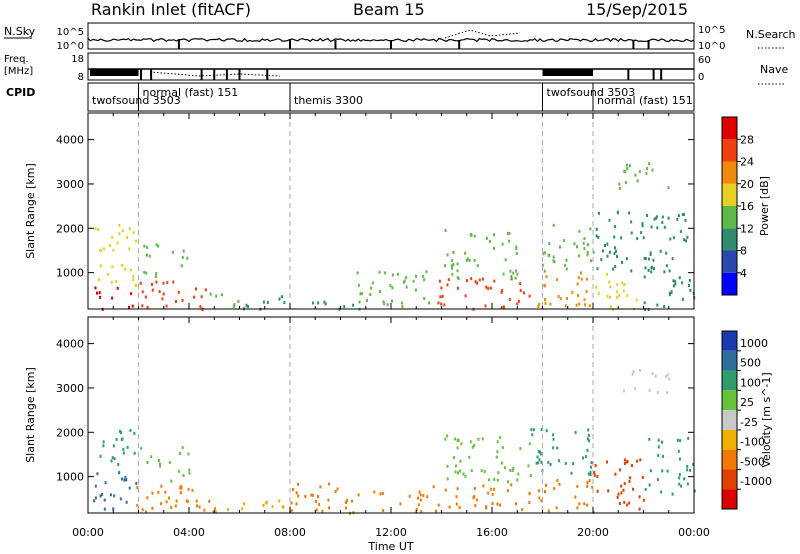  Describe the element at coordinates (774, 69) in the screenshot. I see `nave-label: Nave` at that location.